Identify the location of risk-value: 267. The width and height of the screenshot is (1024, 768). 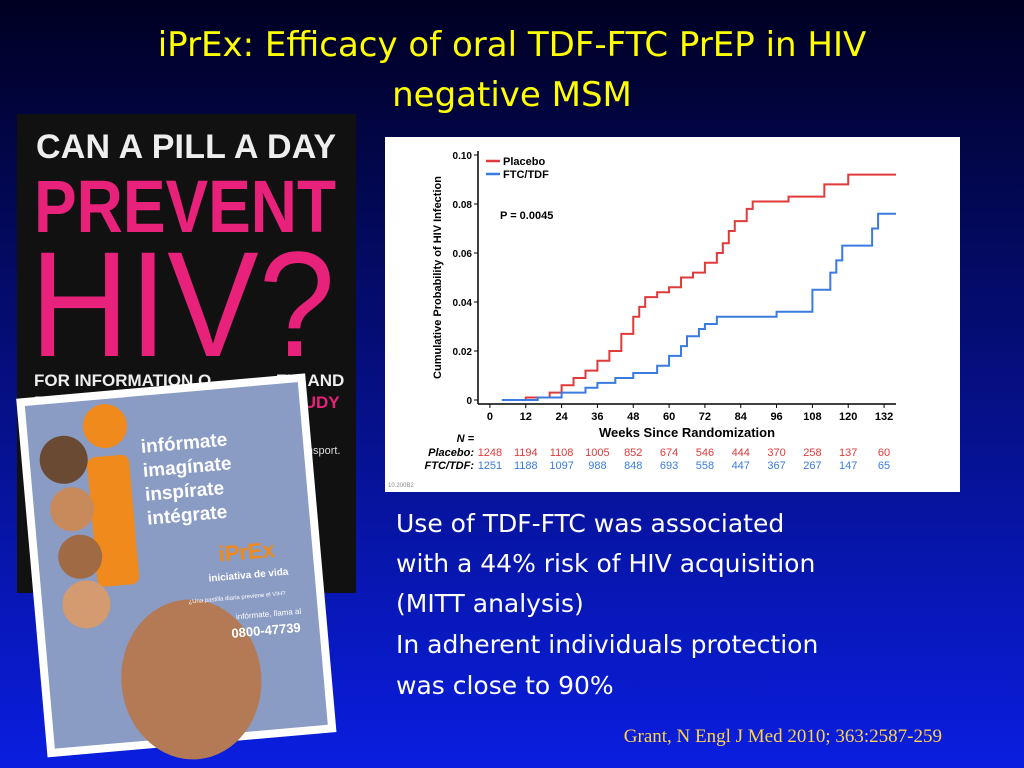
(812, 466).